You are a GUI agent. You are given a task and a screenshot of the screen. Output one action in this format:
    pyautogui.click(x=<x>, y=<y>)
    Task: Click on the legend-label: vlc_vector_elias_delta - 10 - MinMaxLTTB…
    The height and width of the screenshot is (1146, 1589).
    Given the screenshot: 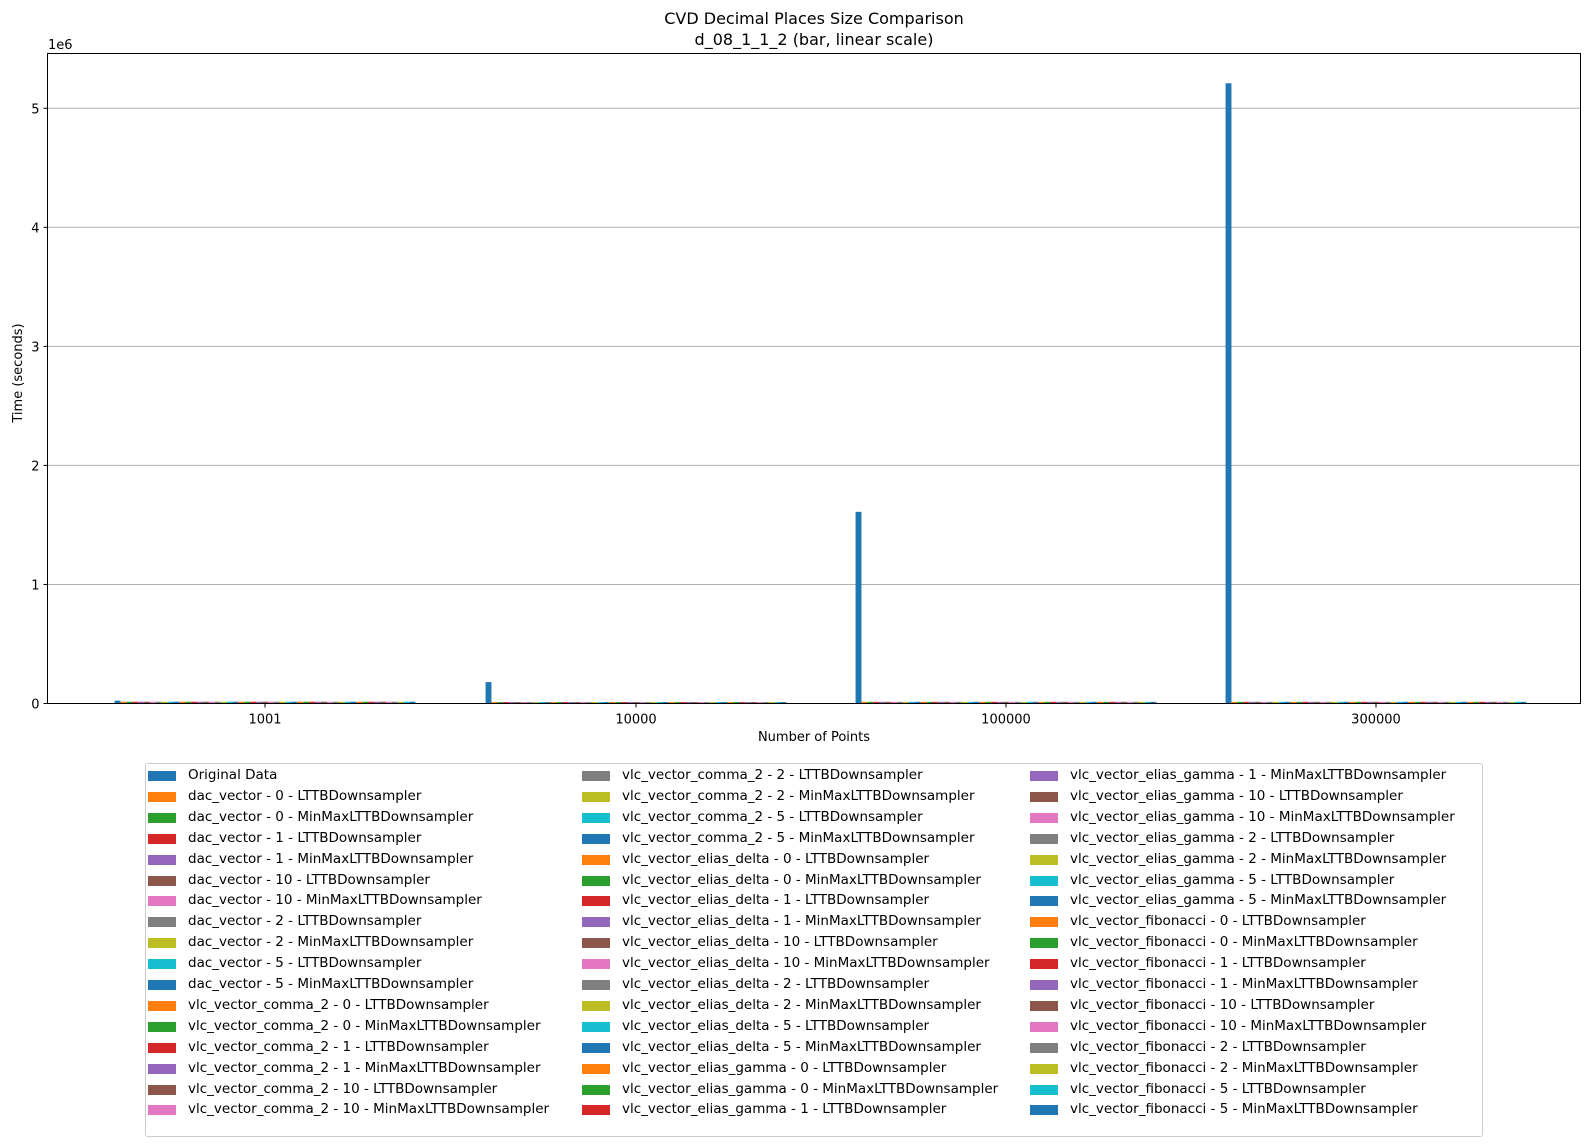 What is the action you would take?
    pyautogui.click(x=806, y=963)
    